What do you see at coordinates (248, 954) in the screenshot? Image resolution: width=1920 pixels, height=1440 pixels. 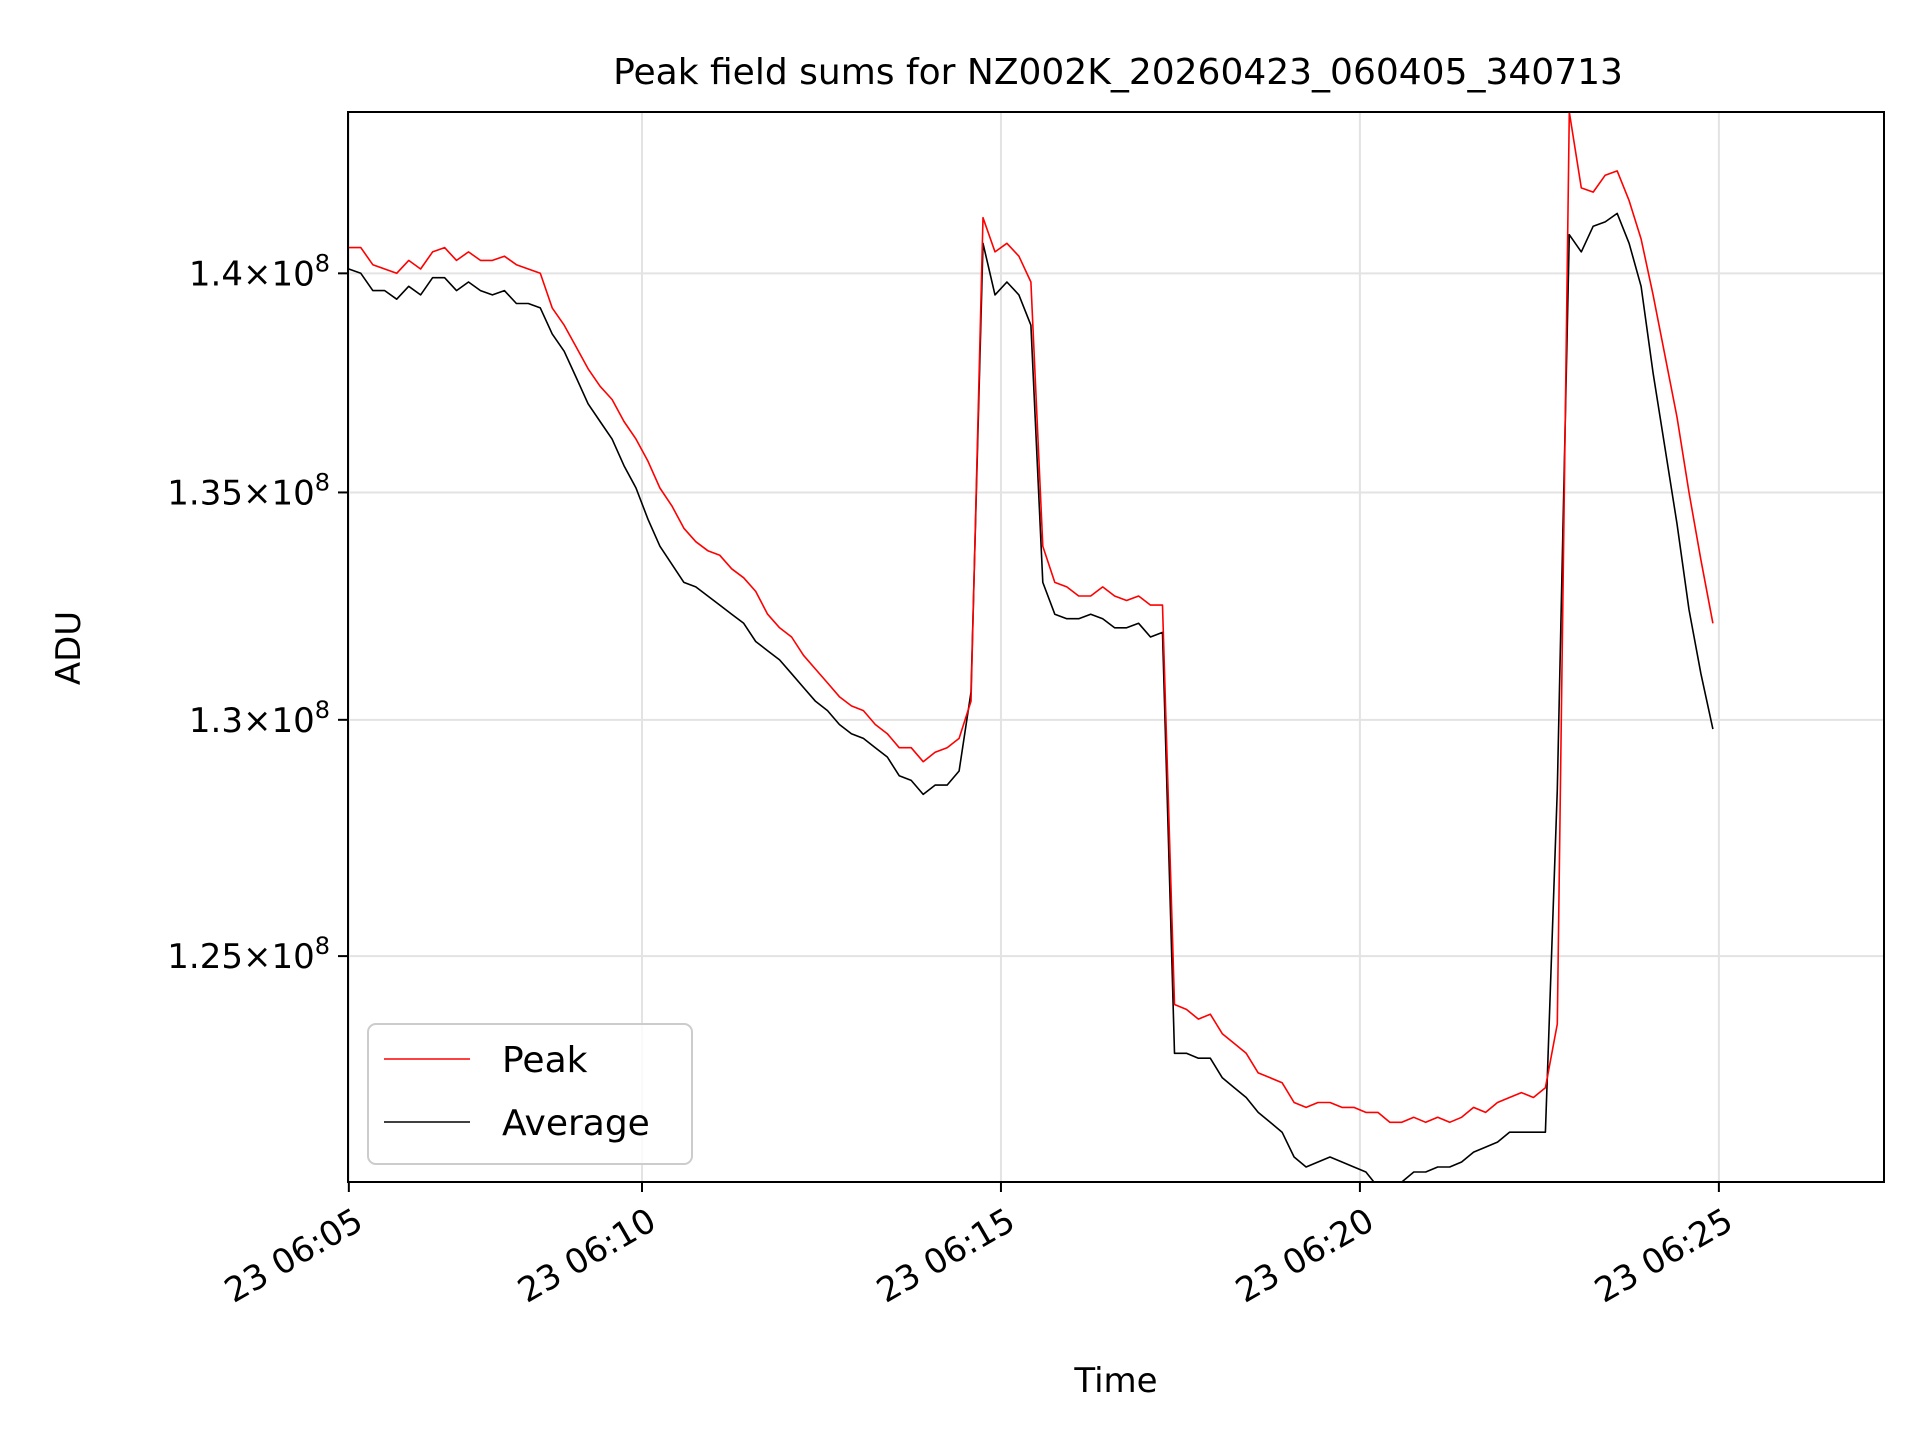 I see `y-tick-label: 1.25×10⁸` at bounding box center [248, 954].